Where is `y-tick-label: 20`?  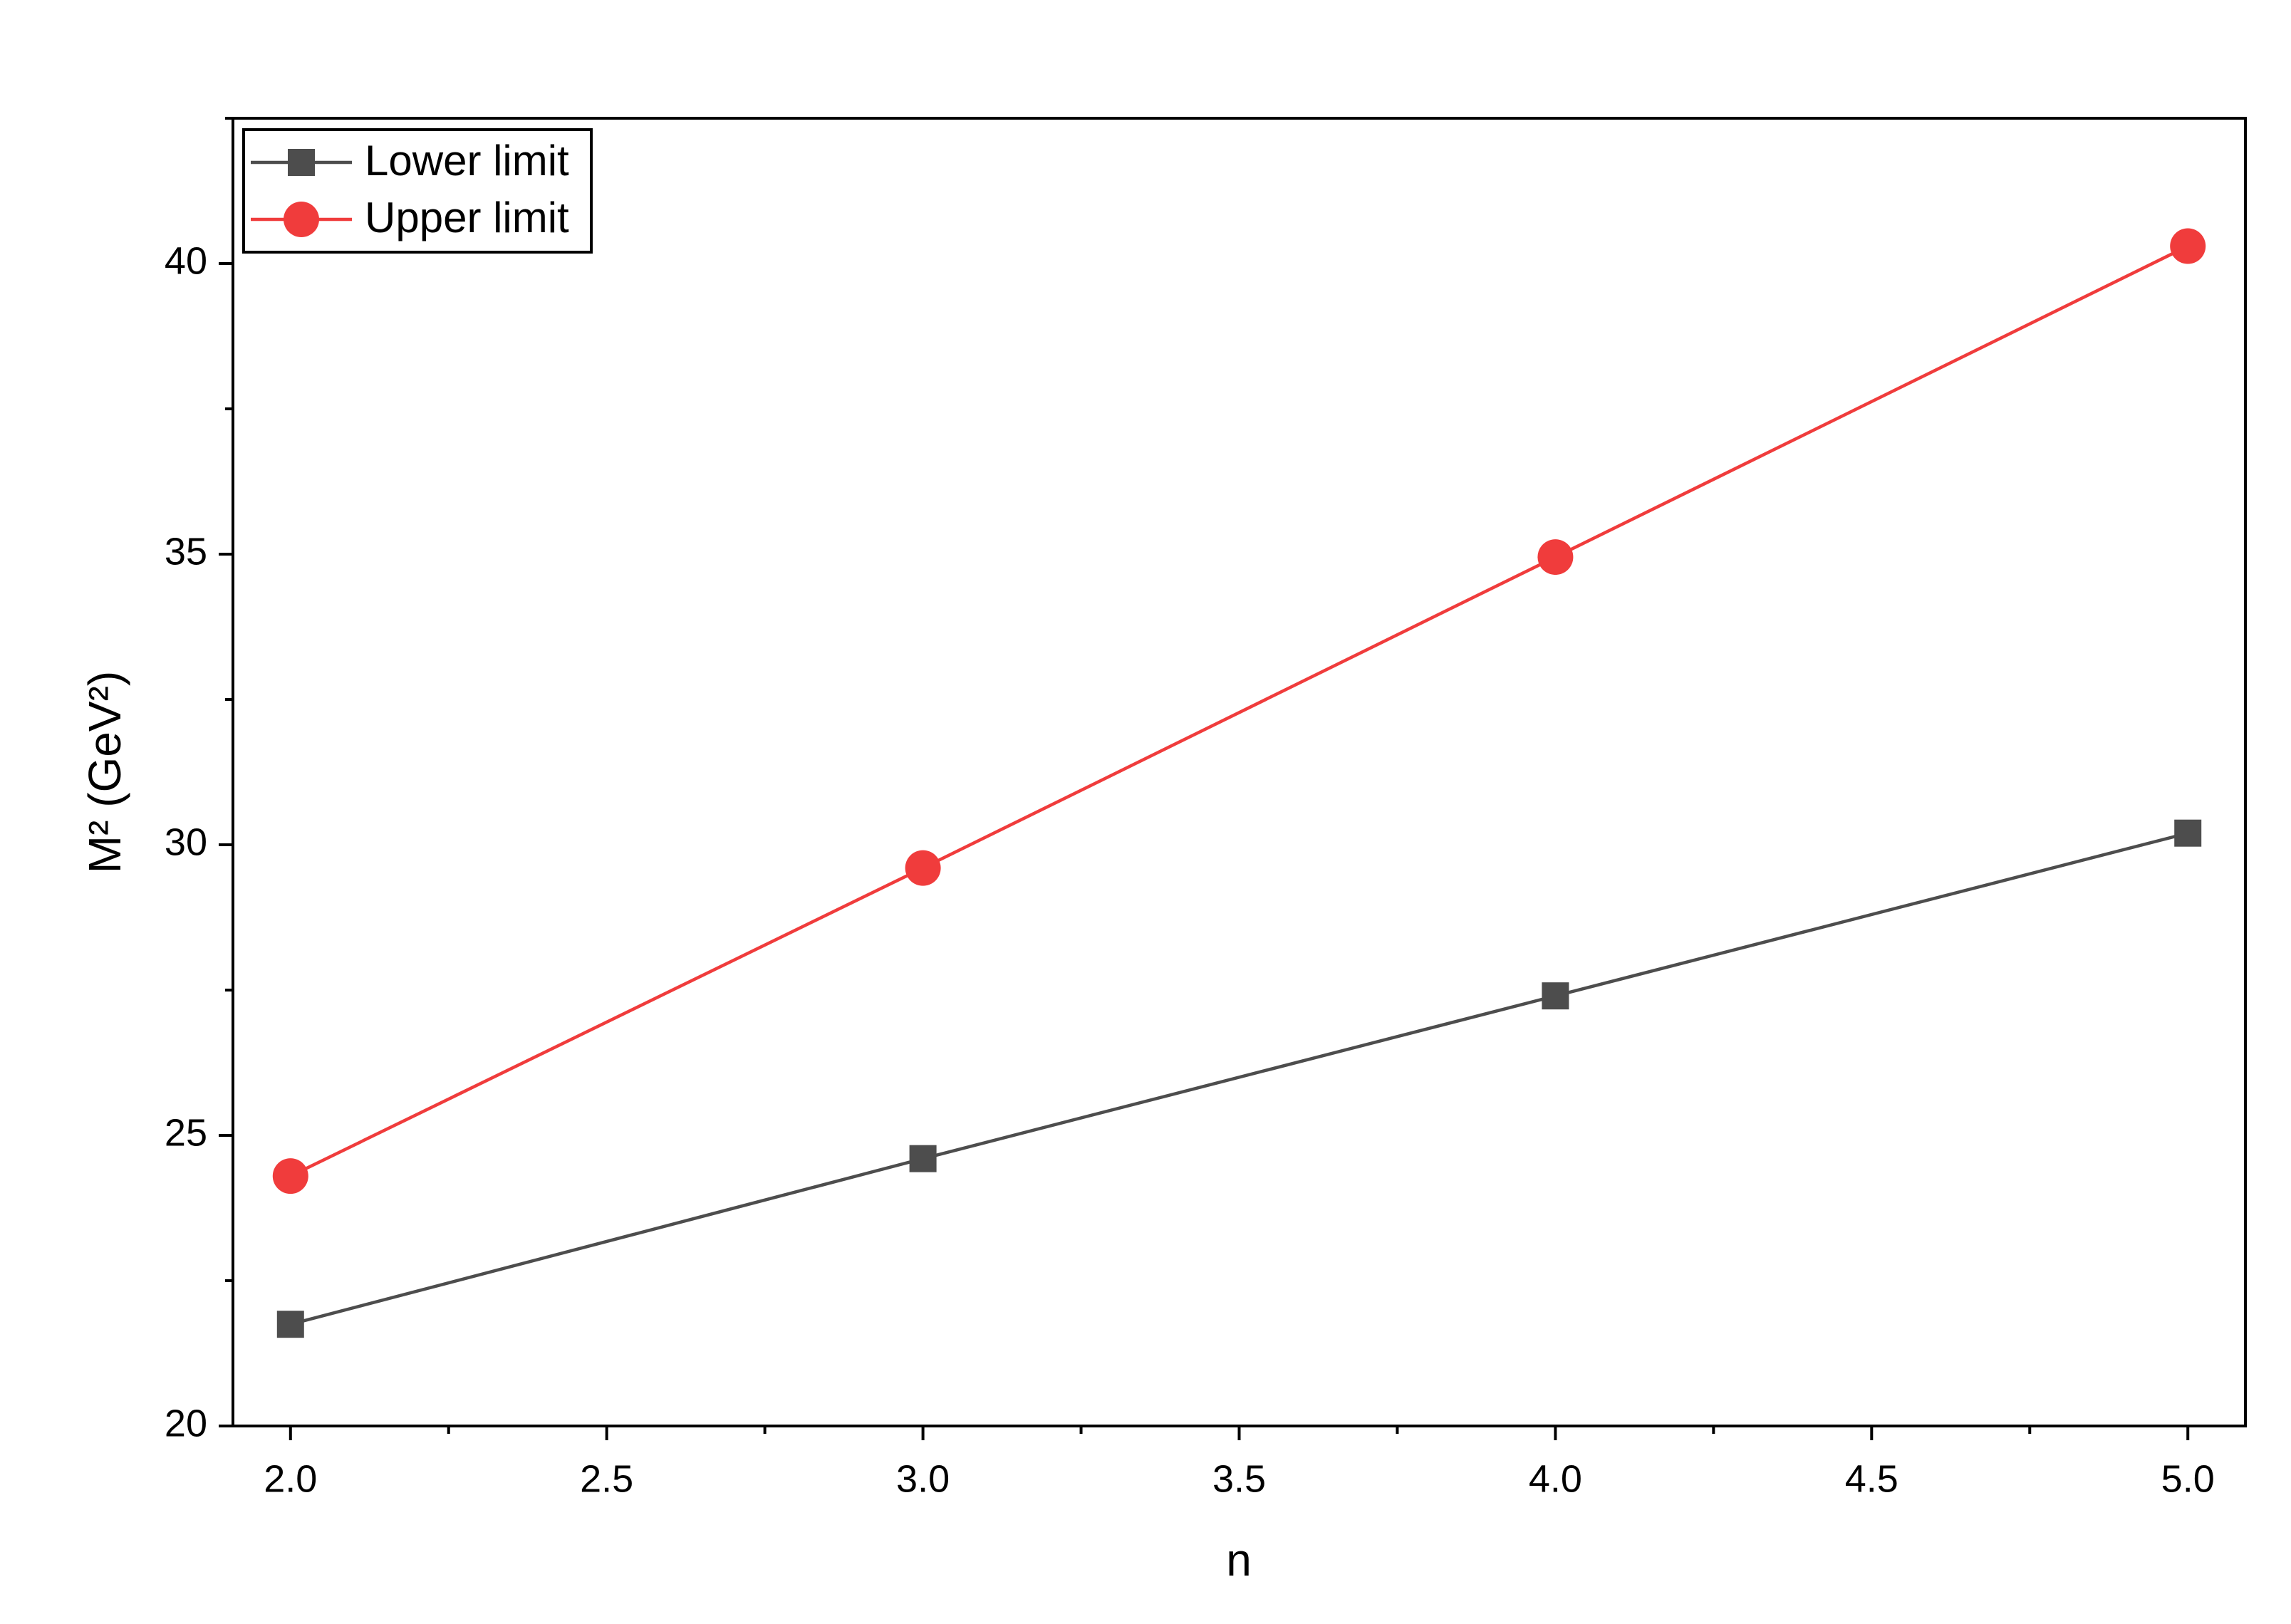
y-tick-label: 20 is located at coordinates (186, 1423).